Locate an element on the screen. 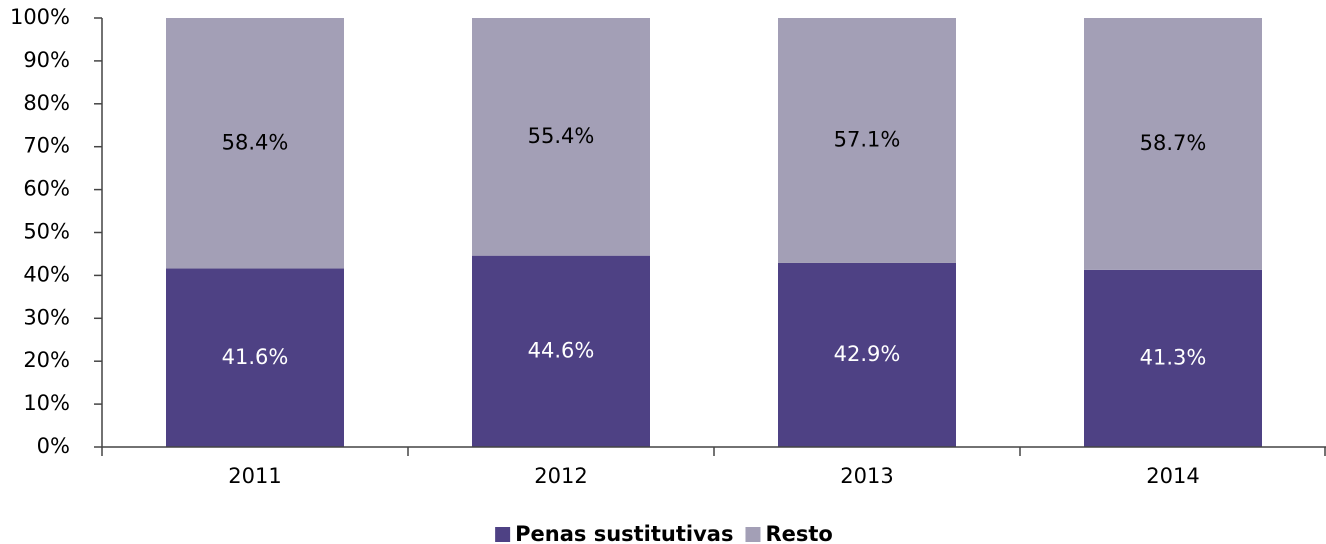  value-label: 58.4% is located at coordinates (255, 142).